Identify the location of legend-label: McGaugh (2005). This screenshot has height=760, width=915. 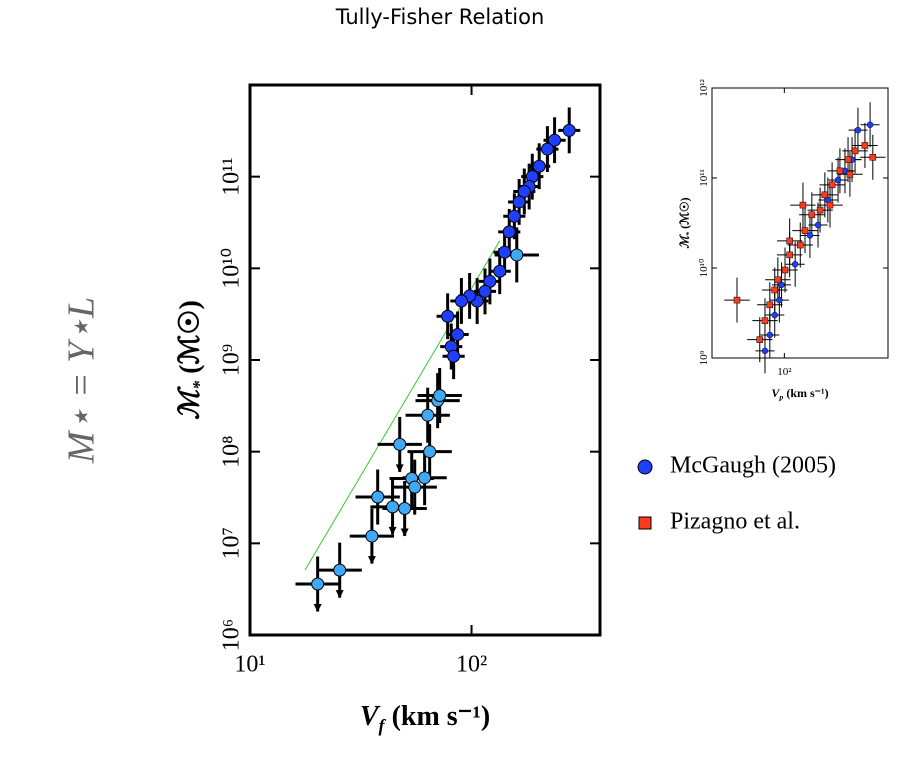
(753, 466).